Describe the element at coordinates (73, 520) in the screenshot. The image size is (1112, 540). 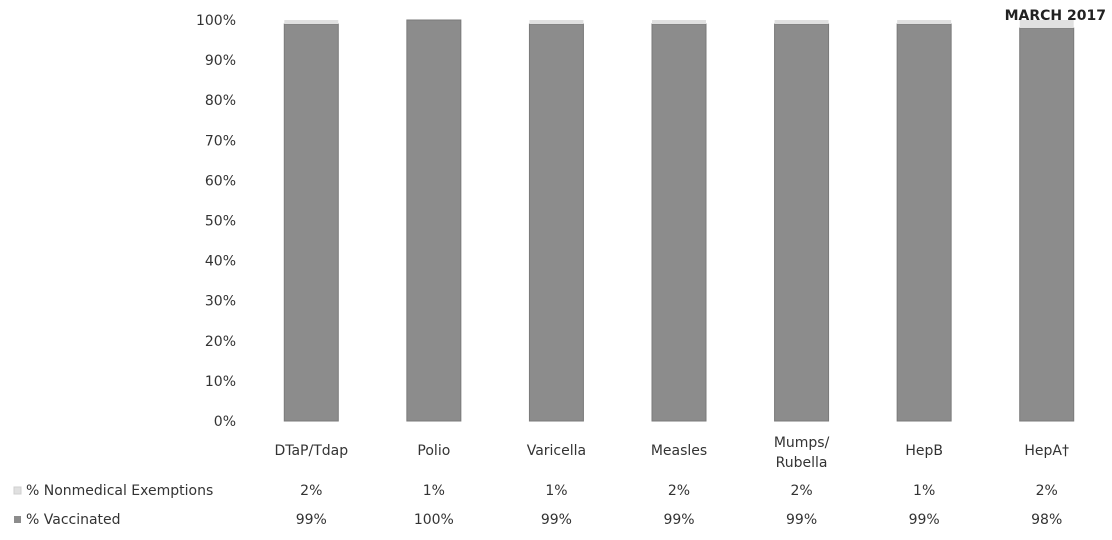
I see `legend-vaccinated: % Vaccinated` at that location.